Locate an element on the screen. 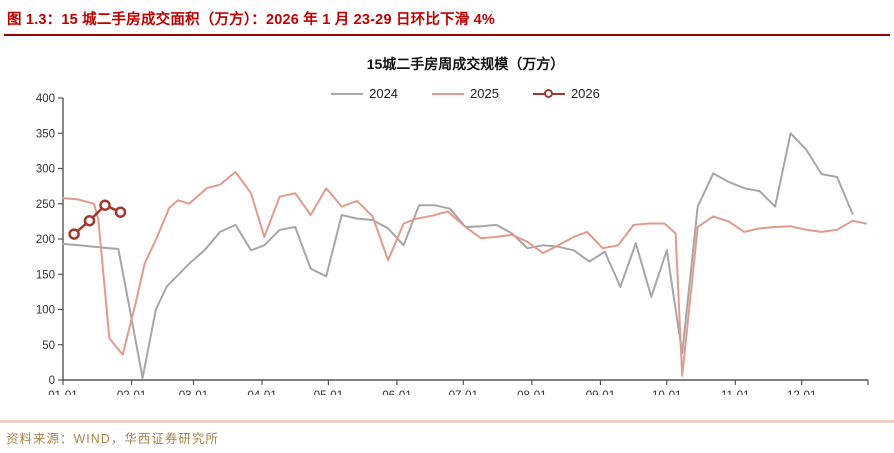  x-tick-label: 05-01 is located at coordinates (328, 392).